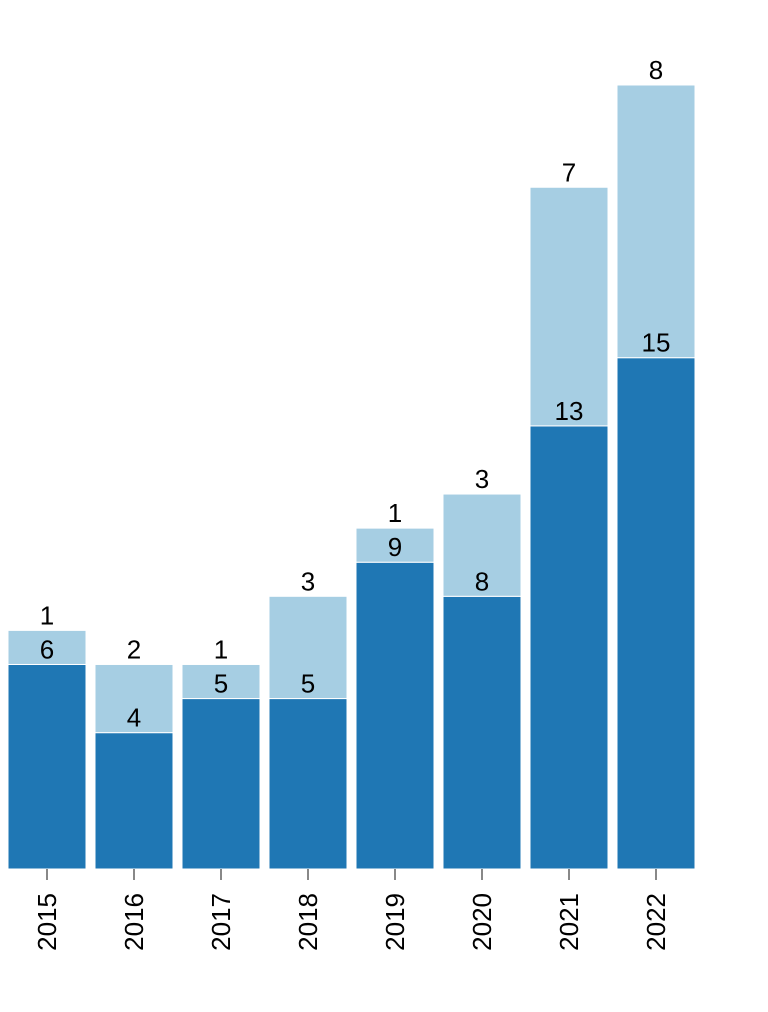 Image resolution: width=768 pixels, height=1012 pixels. I want to click on value-label: 15, so click(656, 343).